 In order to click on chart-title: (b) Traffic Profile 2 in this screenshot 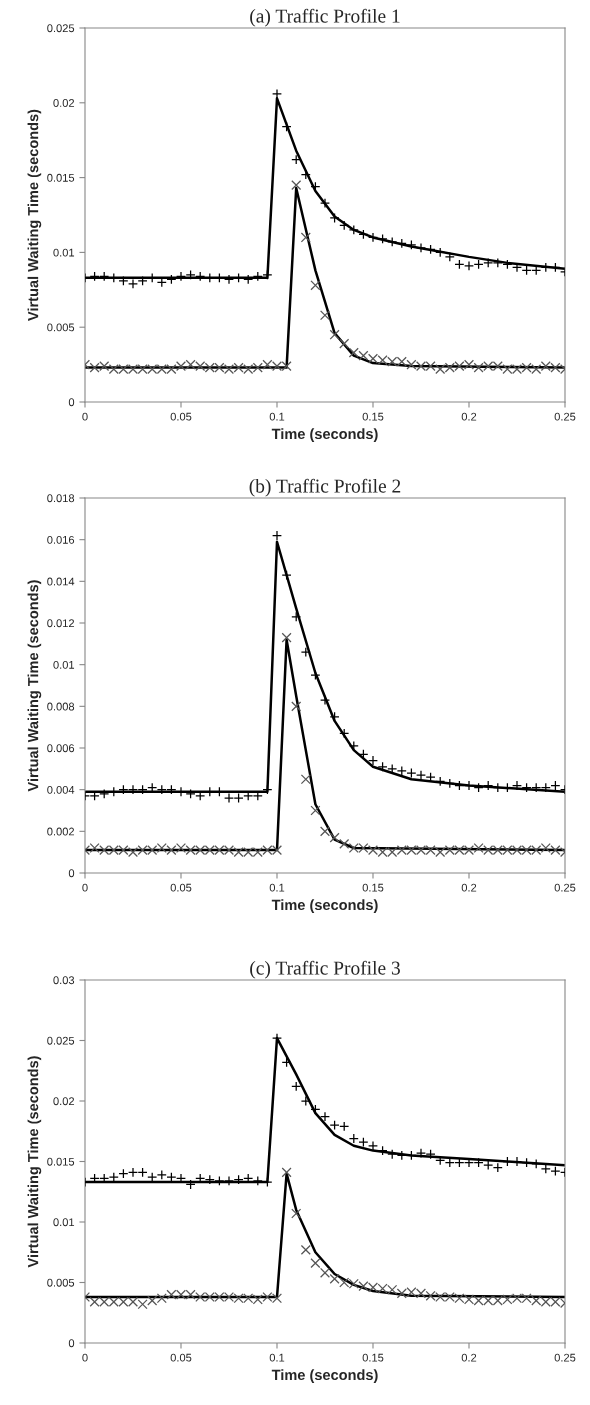, I will do `click(325, 487)`.